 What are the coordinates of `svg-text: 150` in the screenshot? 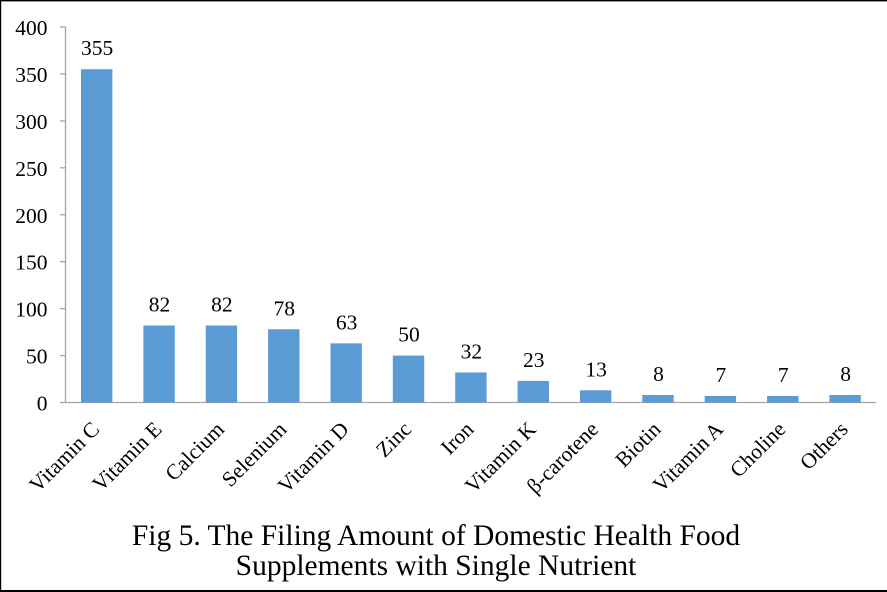 It's located at (31, 263).